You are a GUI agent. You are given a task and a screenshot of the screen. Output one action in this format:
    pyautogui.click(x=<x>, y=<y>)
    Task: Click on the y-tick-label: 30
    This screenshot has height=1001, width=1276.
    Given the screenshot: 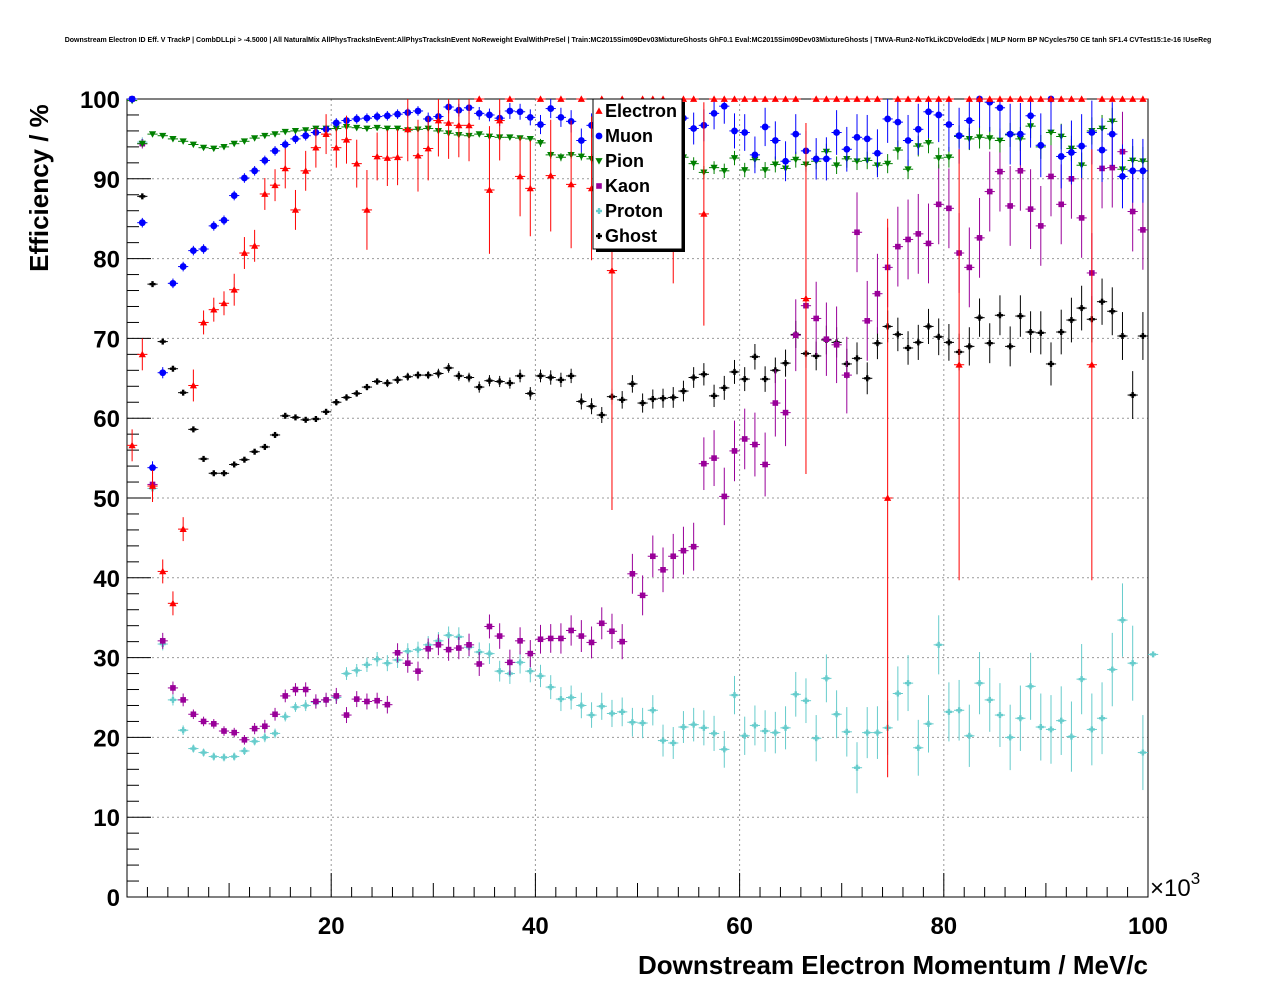 What is the action you would take?
    pyautogui.click(x=106, y=659)
    